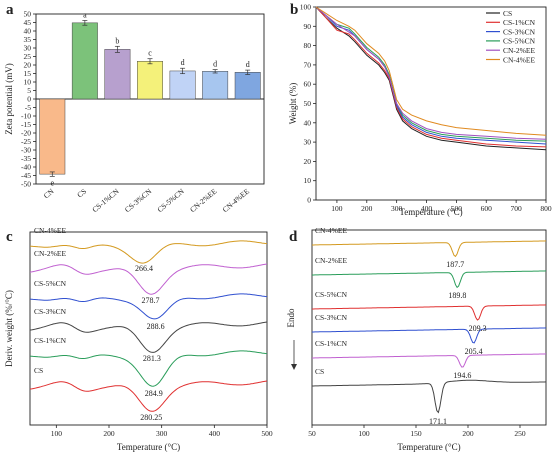 The width and height of the screenshot is (554, 457). I want to click on y-tick-label: 100, so click(306, 7).